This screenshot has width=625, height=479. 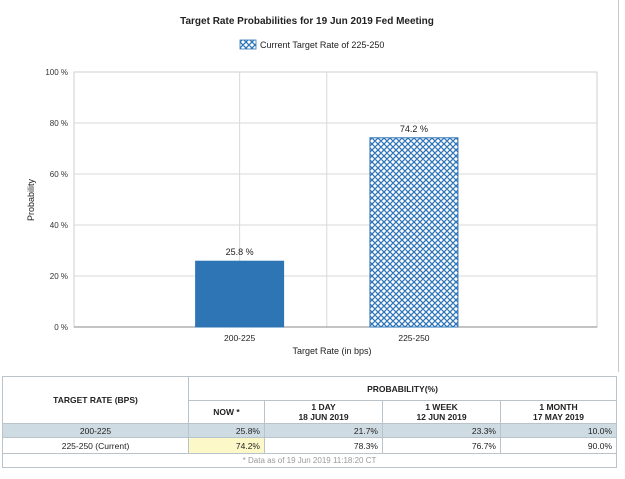 What do you see at coordinates (441, 430) in the screenshot?
I see `value-cell: 23.3%` at bounding box center [441, 430].